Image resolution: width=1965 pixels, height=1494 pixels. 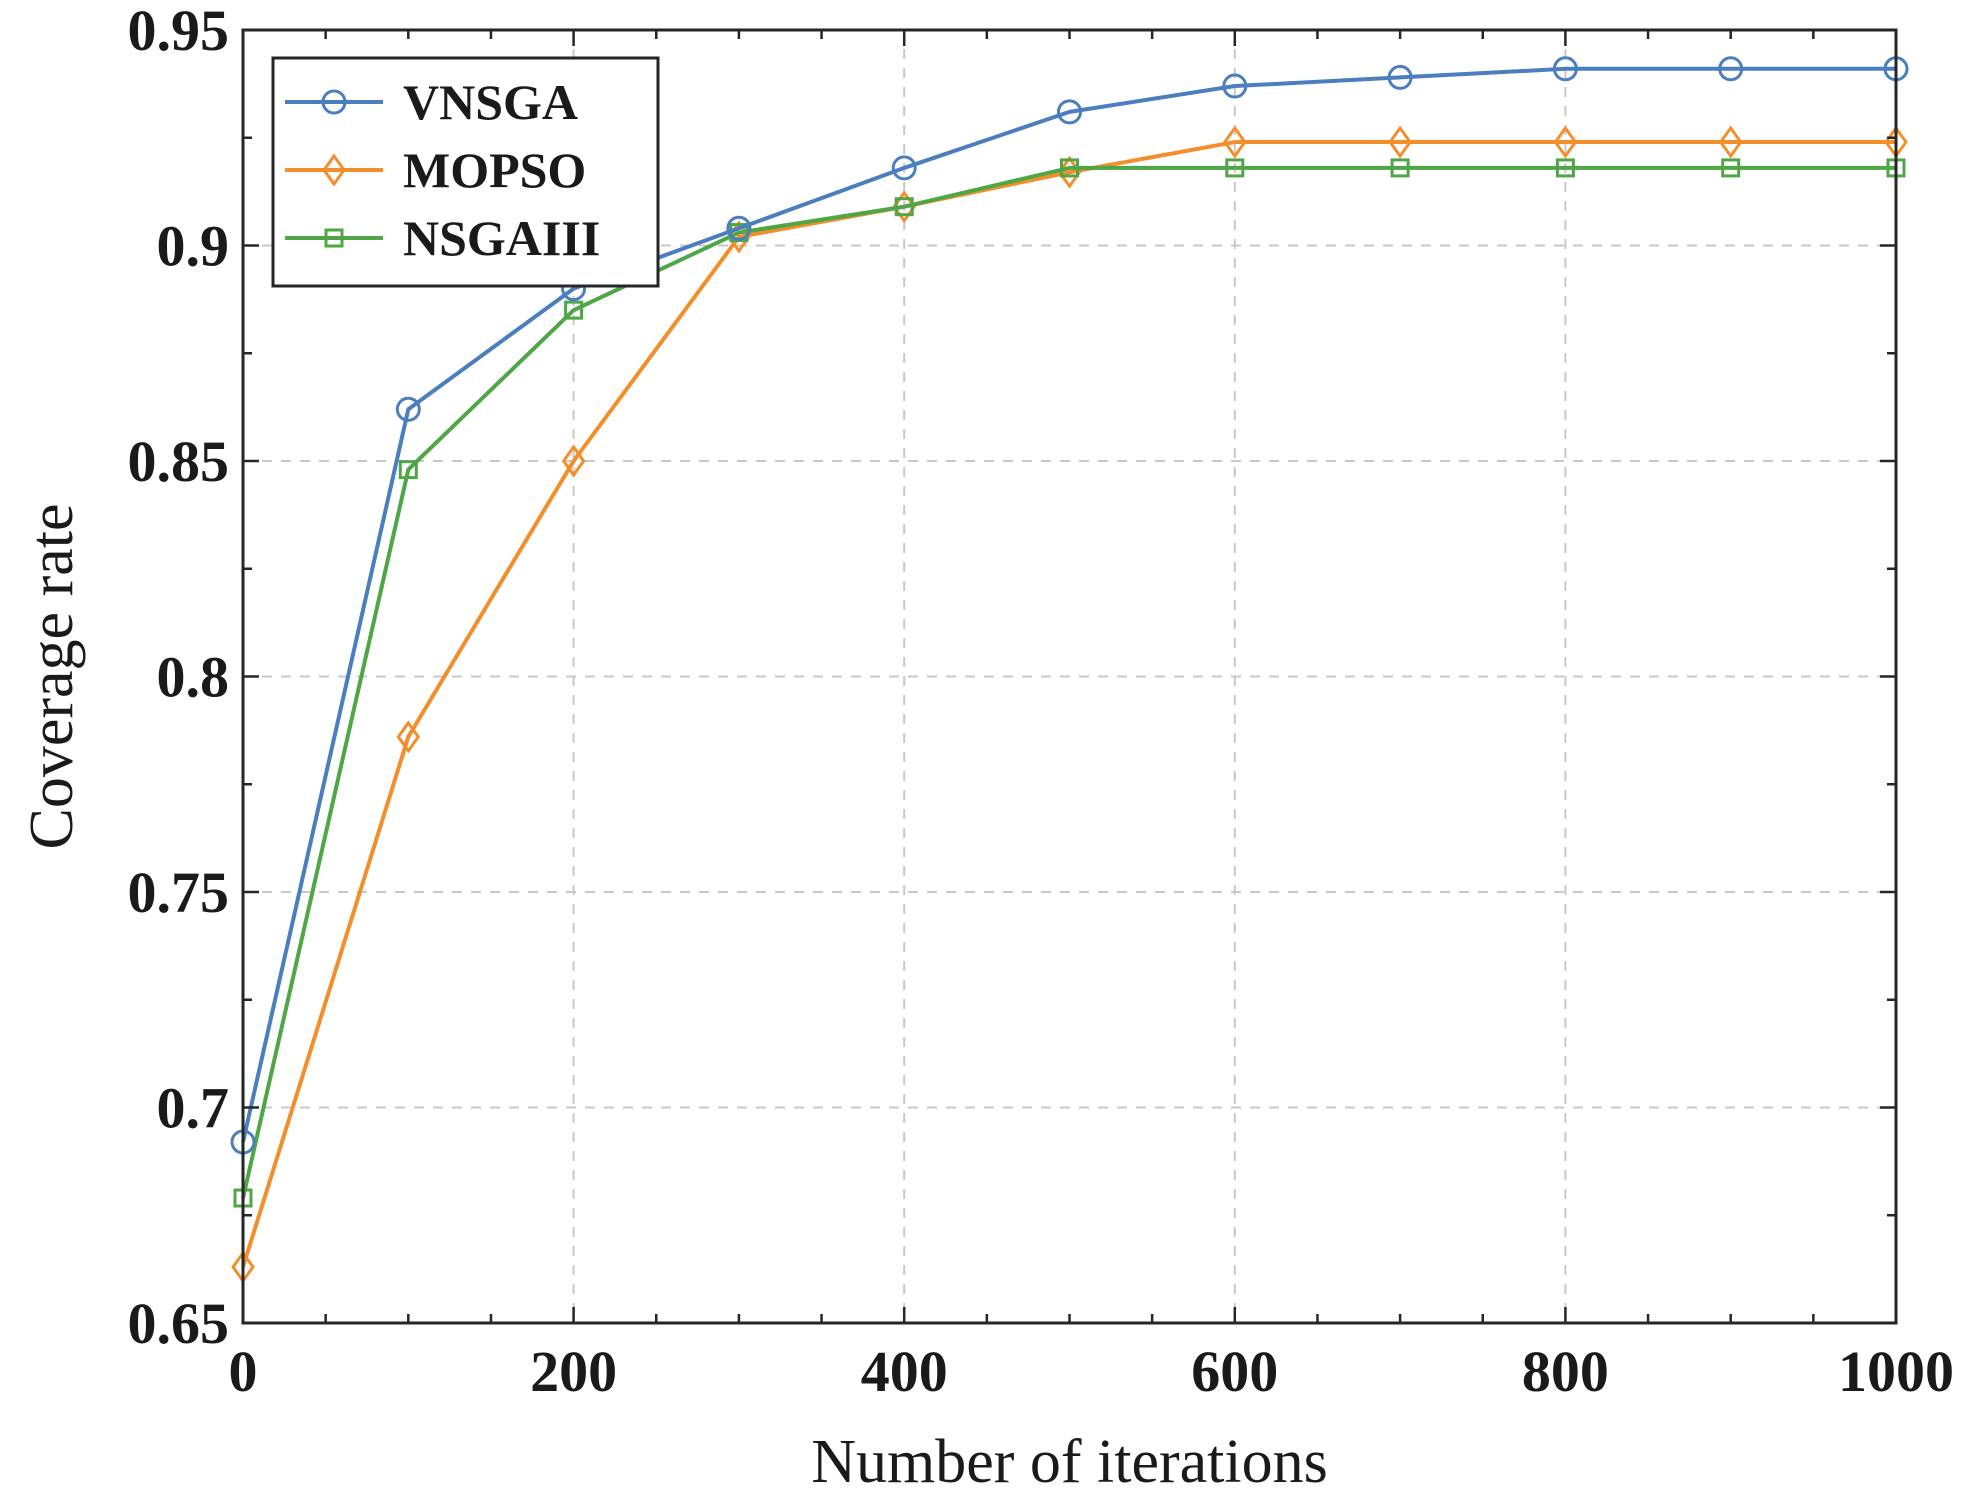 What do you see at coordinates (573, 1371) in the screenshot?
I see `x-tick-label: 200` at bounding box center [573, 1371].